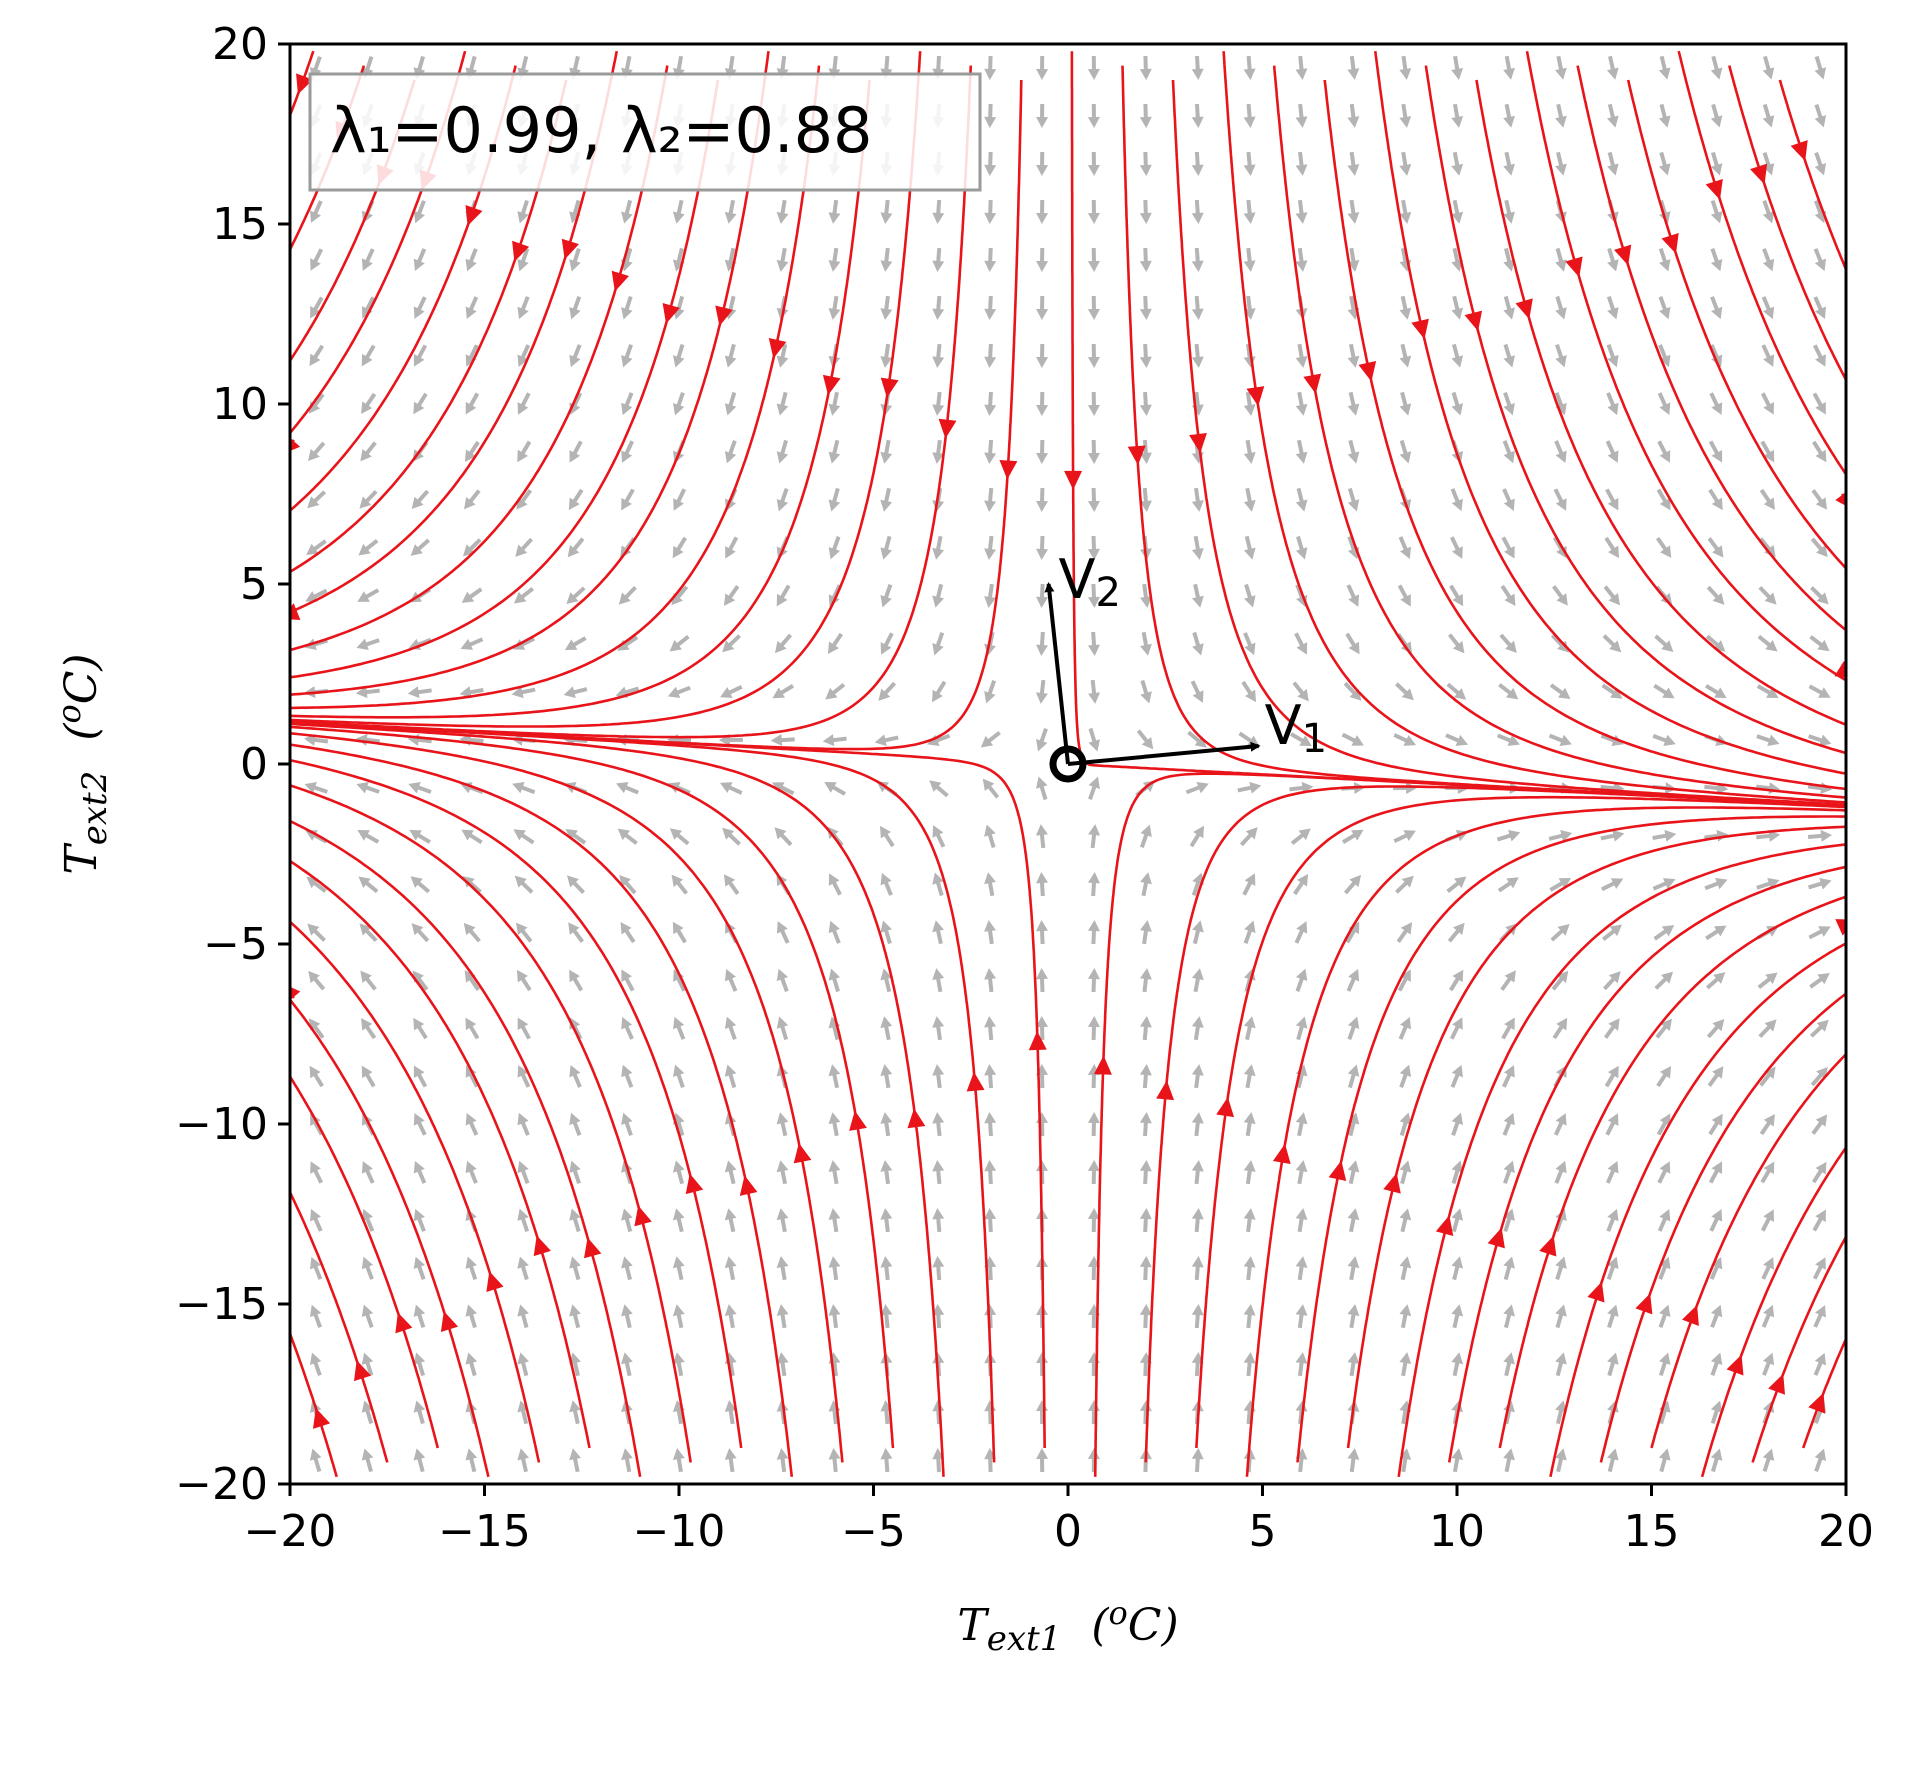  Describe the element at coordinates (254, 764) in the screenshot. I see `y-tick-label: 0` at that location.